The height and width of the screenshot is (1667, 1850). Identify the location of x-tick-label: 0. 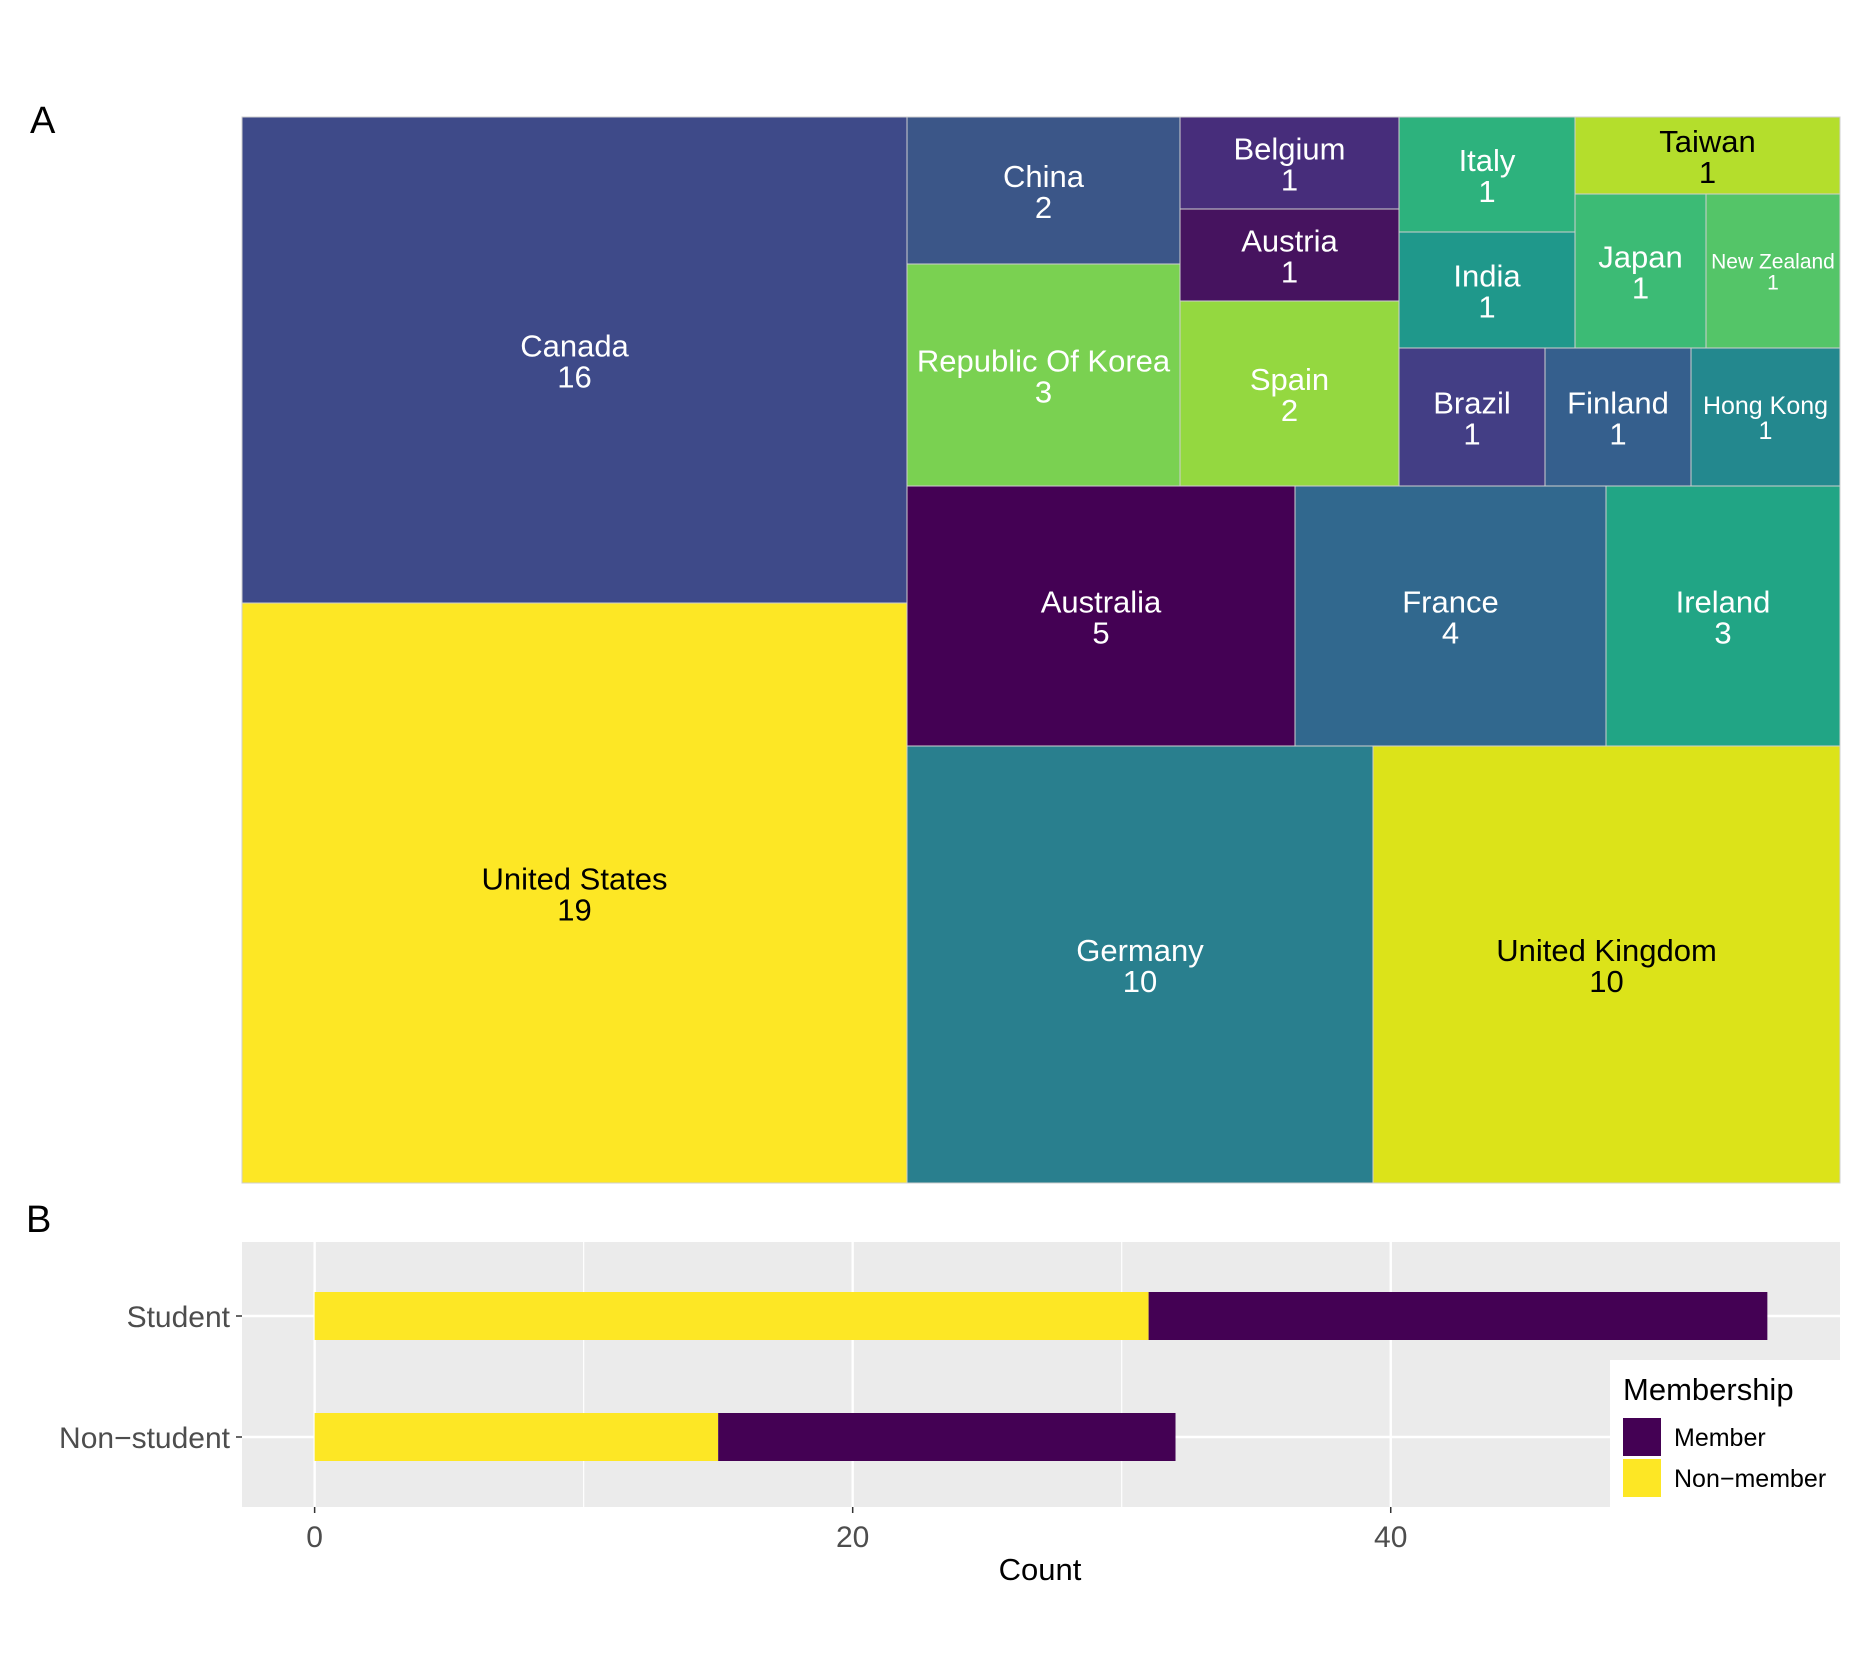
(314, 1537).